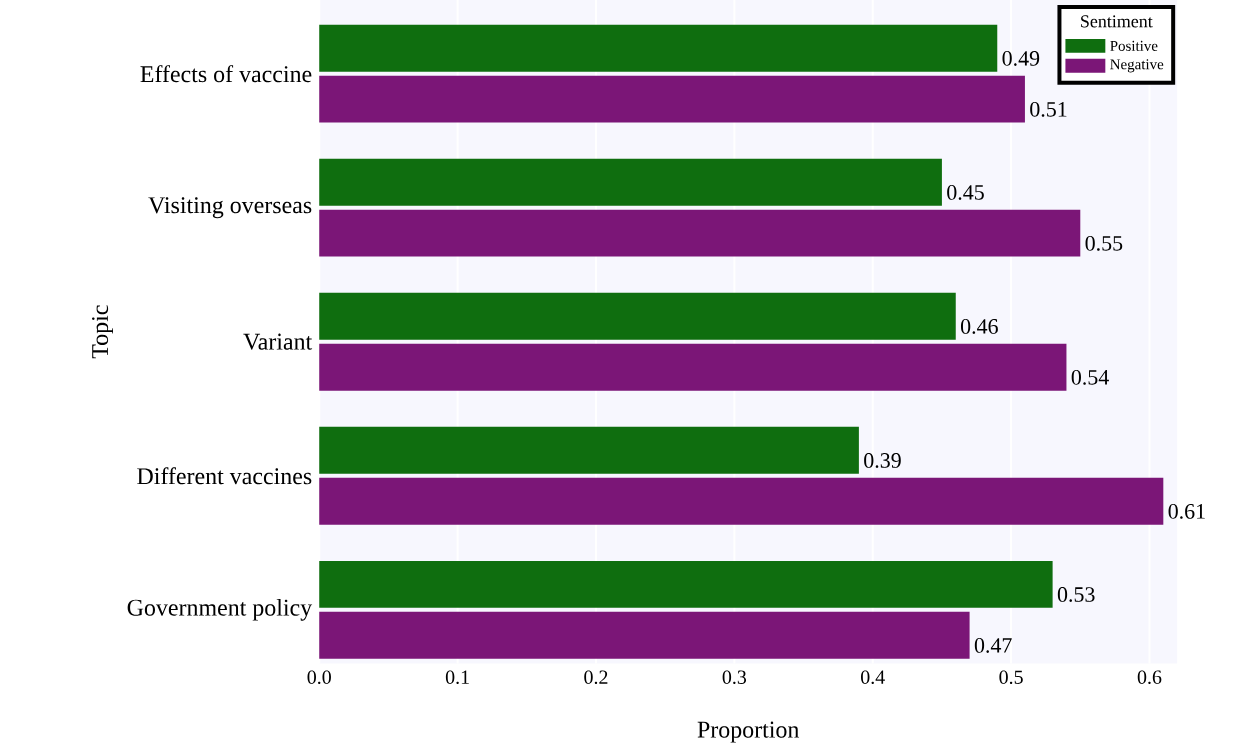 The width and height of the screenshot is (1247, 753). I want to click on legend-label: Negative, so click(1137, 66).